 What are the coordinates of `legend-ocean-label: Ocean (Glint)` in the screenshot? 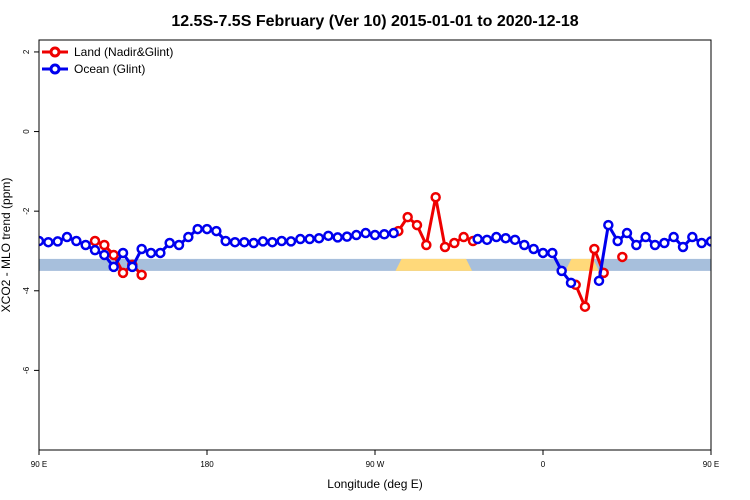 It's located at (109, 69).